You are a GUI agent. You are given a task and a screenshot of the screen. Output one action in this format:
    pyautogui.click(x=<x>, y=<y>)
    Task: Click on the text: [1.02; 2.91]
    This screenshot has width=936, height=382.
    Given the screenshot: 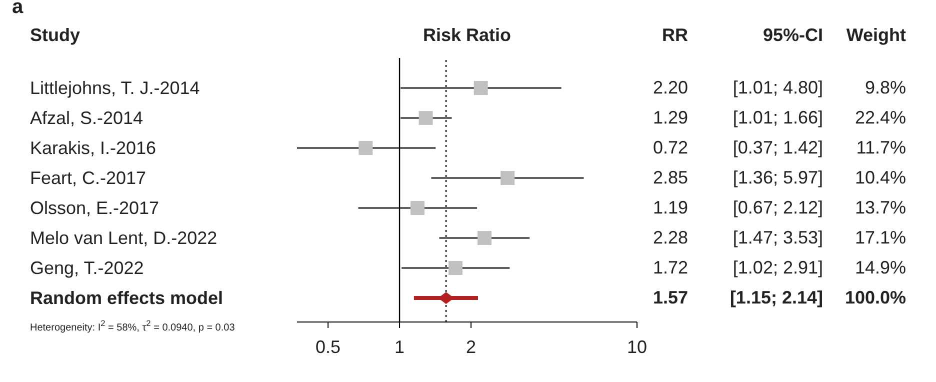 What is the action you would take?
    pyautogui.click(x=777, y=268)
    